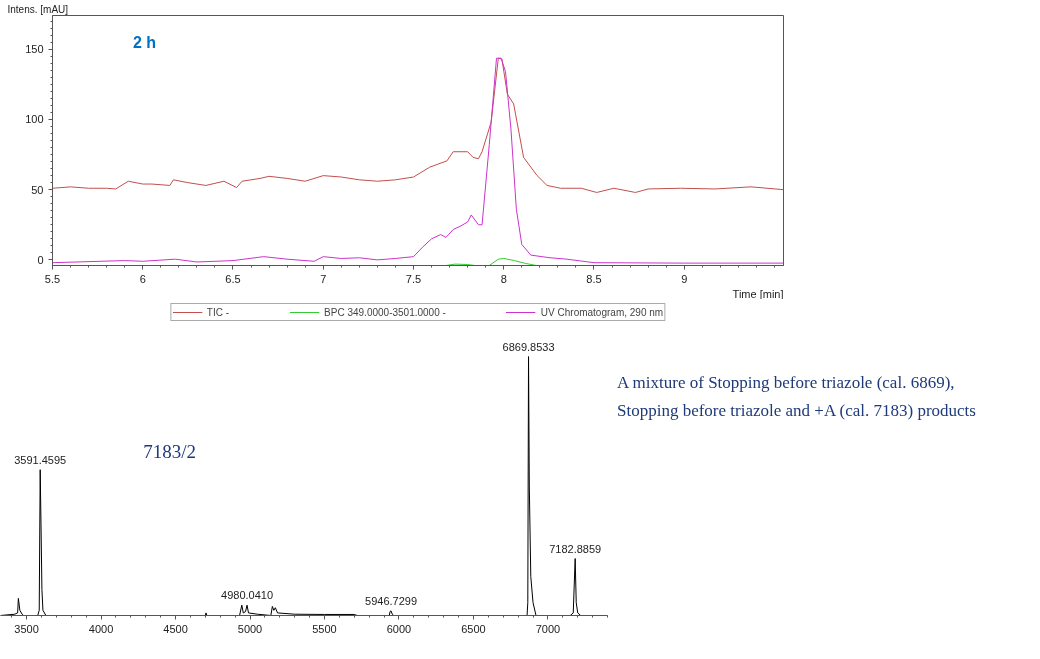 The image size is (1040, 659). I want to click on x-tick-label: 8, so click(503, 278).